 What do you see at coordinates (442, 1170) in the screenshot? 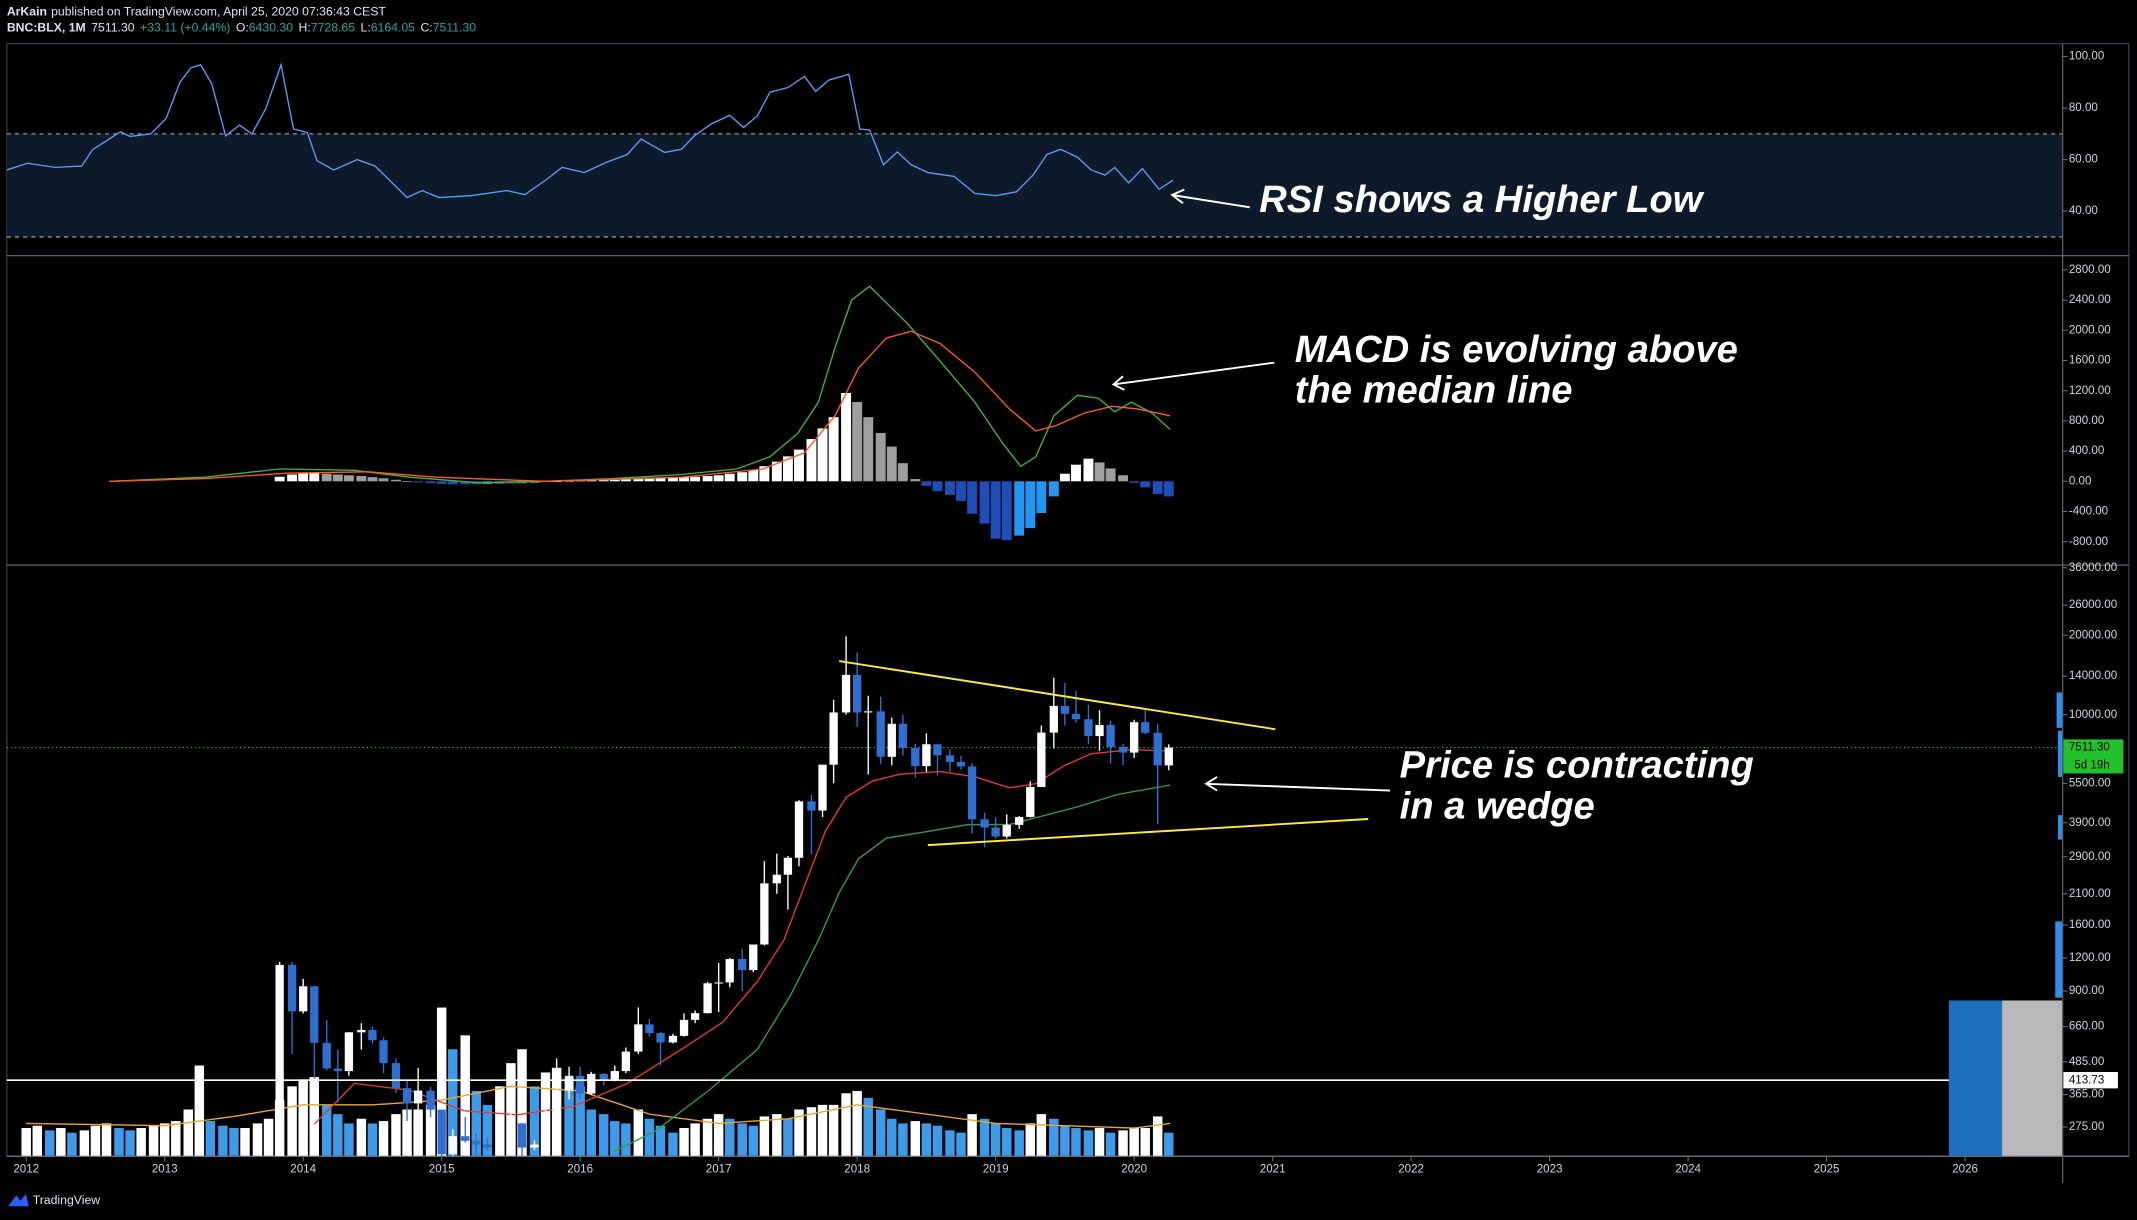
I see `x-tick-label: 2015` at bounding box center [442, 1170].